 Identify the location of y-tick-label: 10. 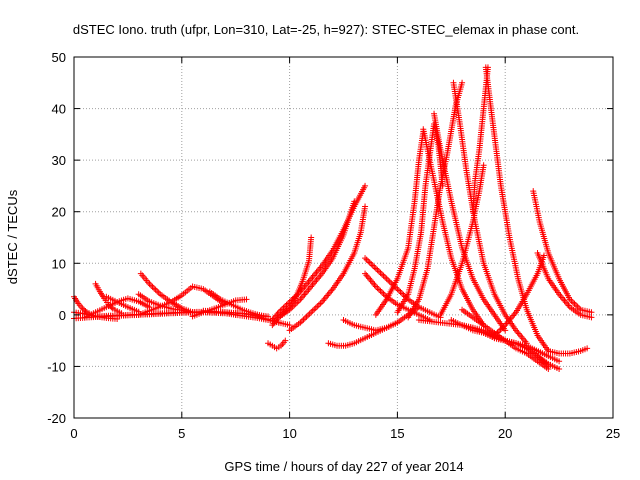
(59, 263).